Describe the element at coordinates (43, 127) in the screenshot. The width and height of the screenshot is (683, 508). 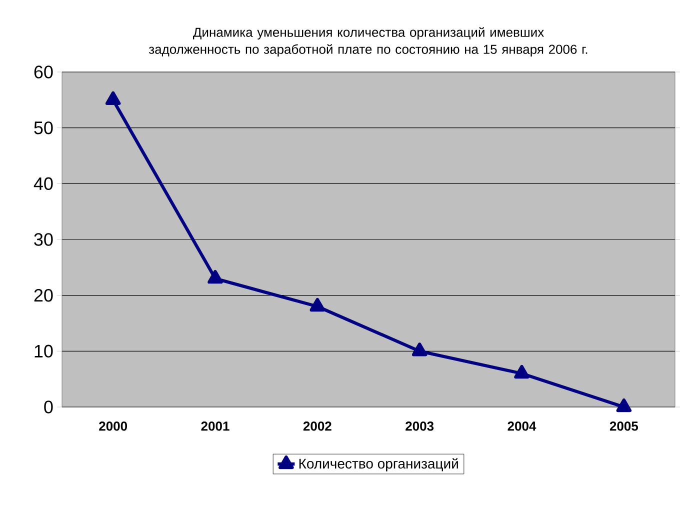
I see `y-tick-label: 50` at that location.